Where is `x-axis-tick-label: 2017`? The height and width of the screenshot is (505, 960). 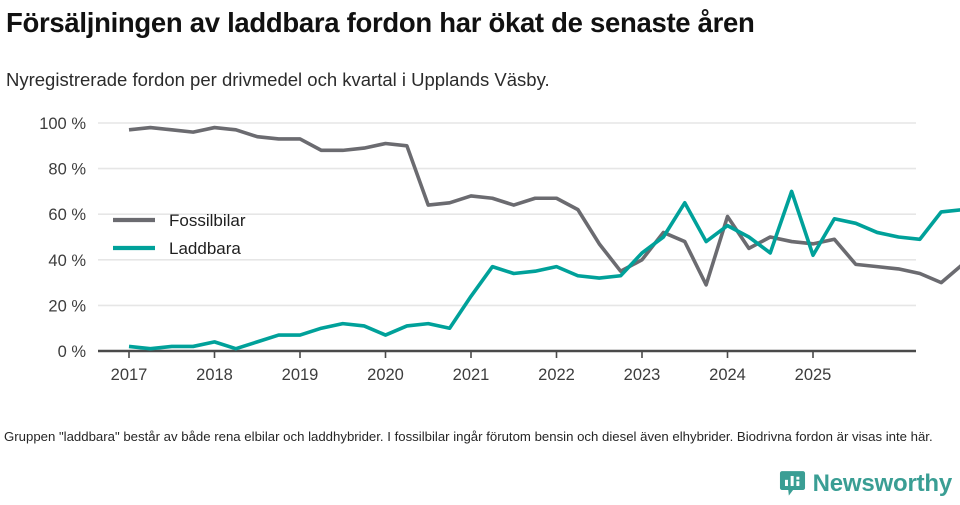 x-axis-tick-label: 2017 is located at coordinates (129, 375).